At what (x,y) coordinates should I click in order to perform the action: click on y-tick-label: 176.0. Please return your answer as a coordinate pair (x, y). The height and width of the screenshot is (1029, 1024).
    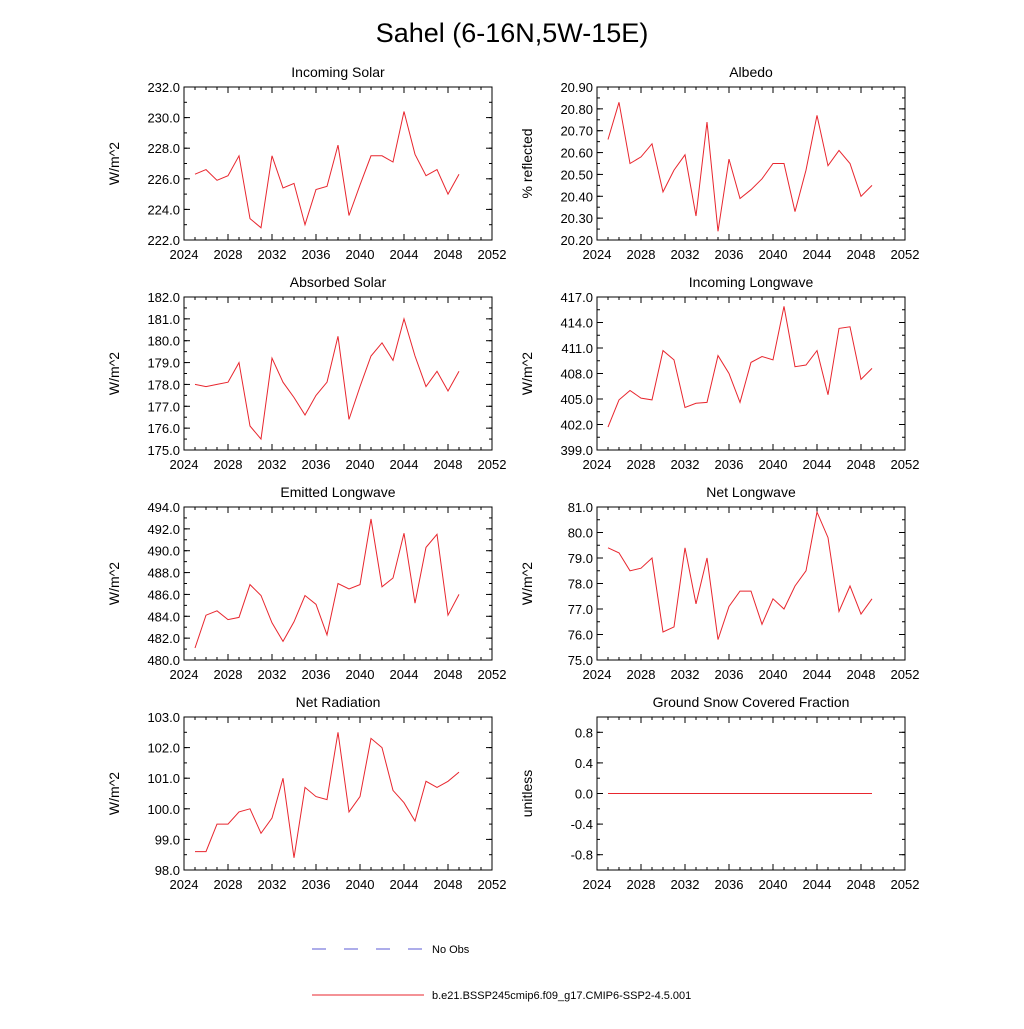
    Looking at the image, I should click on (163, 428).